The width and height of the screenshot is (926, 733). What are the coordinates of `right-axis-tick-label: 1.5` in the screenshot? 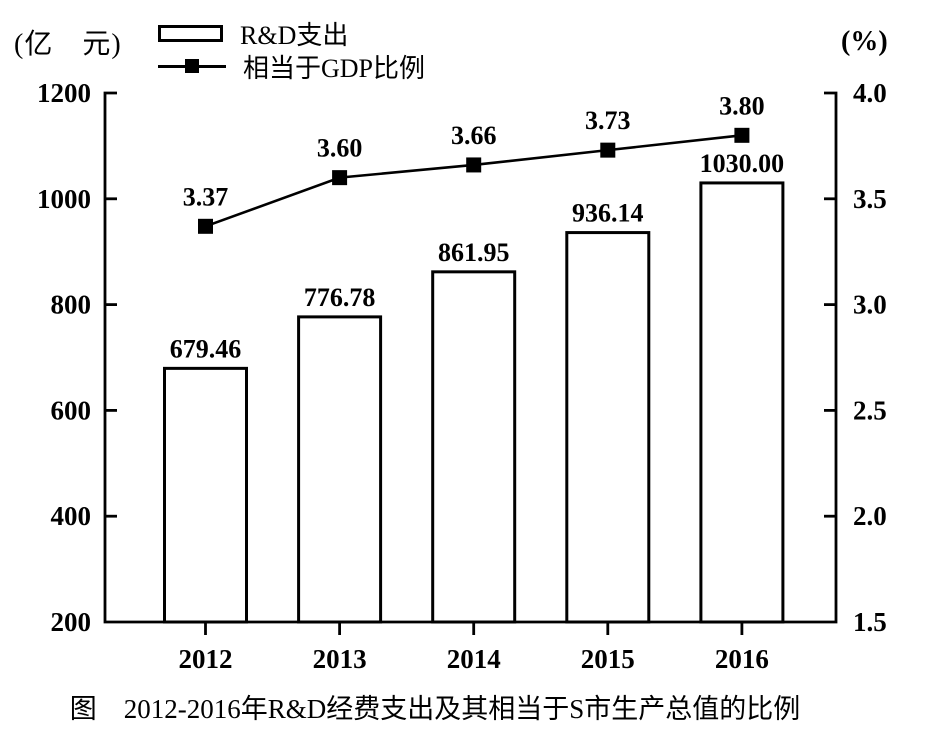 It's located at (870, 622).